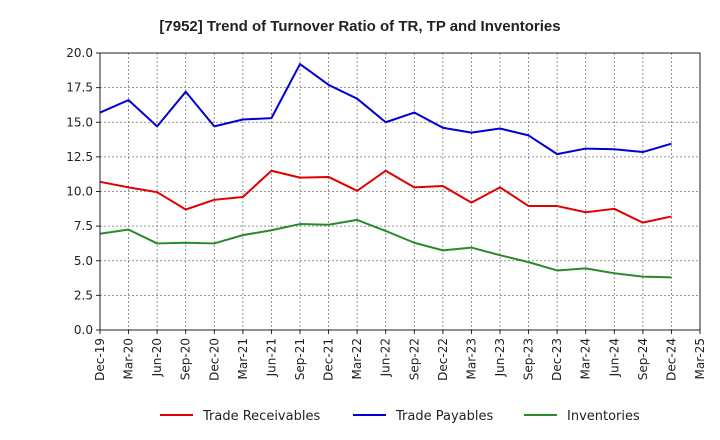 This screenshot has height=440, width=720. What do you see at coordinates (443, 359) in the screenshot?
I see `x-tick-label: Dec-22` at bounding box center [443, 359].